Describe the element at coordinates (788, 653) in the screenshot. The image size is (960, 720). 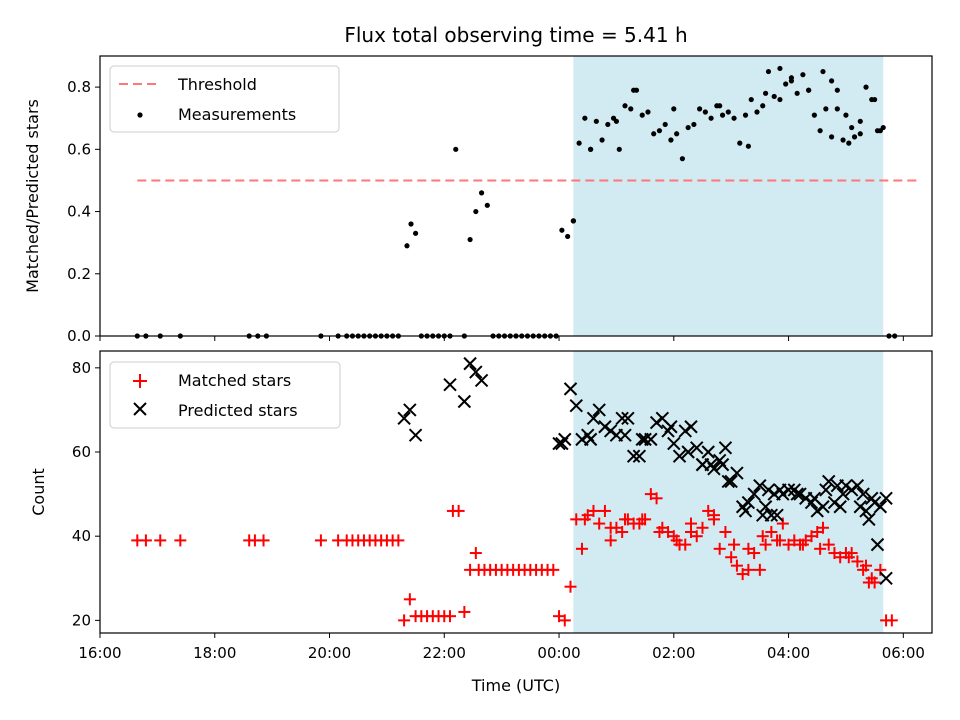
I see `x-tick-label: 04:00` at that location.